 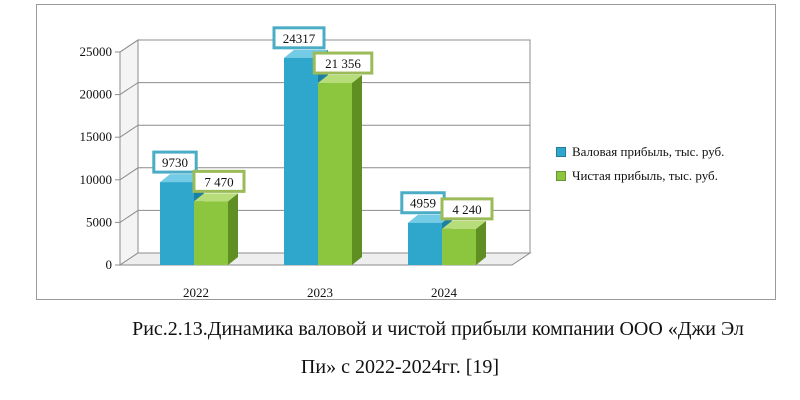 I want to click on legend-item-gross: Валовая прибыль, тыс. руб., so click(x=640, y=152).